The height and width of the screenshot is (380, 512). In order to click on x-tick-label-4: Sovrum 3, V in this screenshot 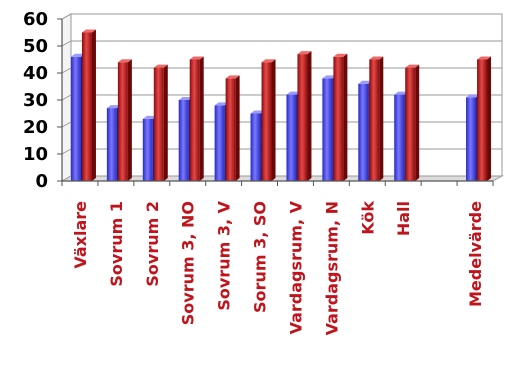, I will do `click(224, 255)`.